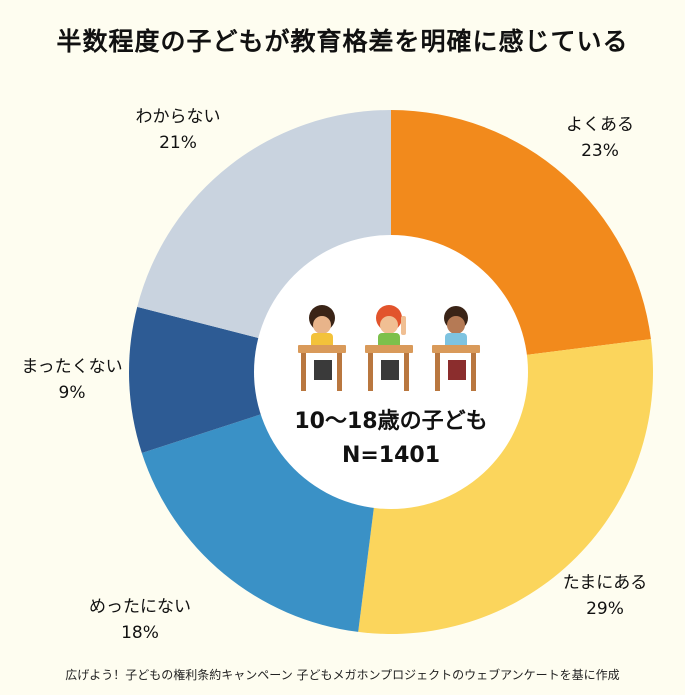  What do you see at coordinates (140, 633) in the screenshot?
I see `slice-label-value: 18%` at bounding box center [140, 633].